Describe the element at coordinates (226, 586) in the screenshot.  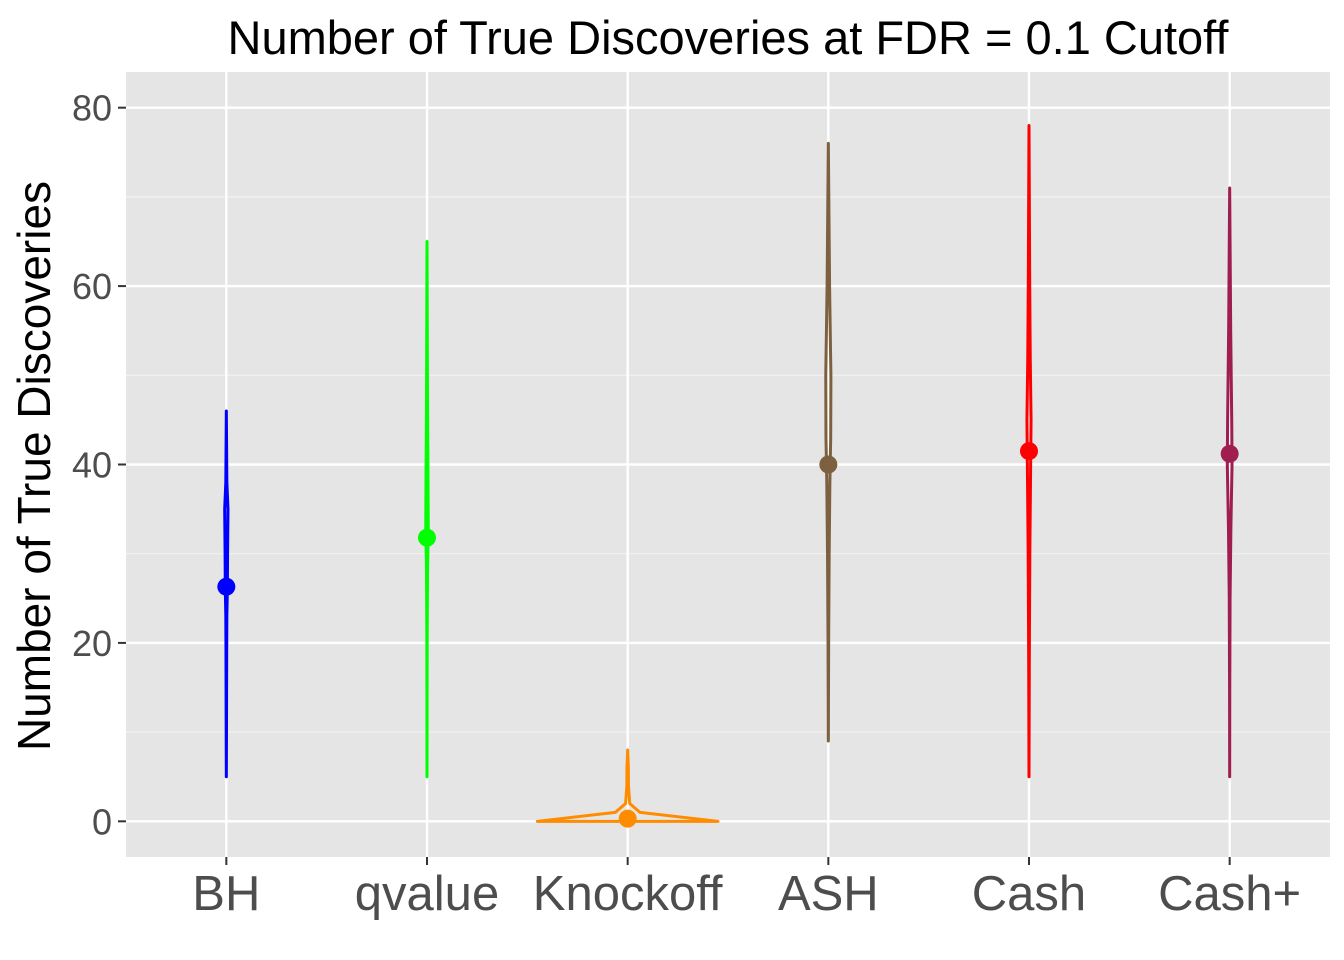
I see `mean-point-bh` at that location.